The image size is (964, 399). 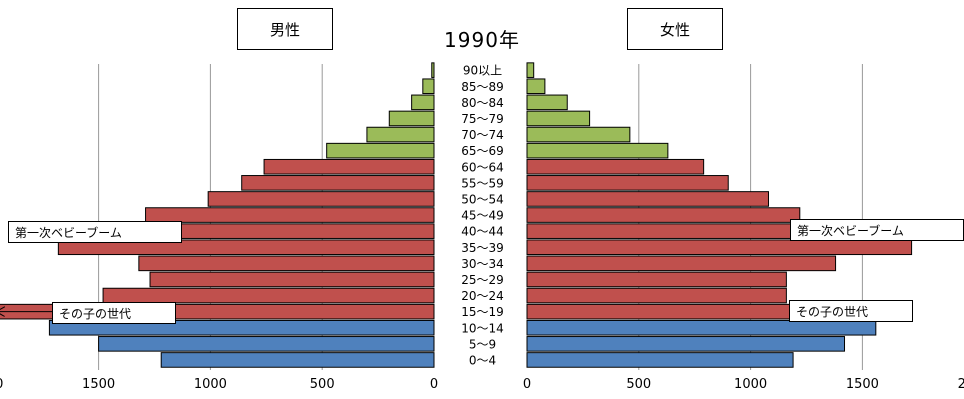 I want to click on age-label-14: 70〜74, so click(x=482, y=135).